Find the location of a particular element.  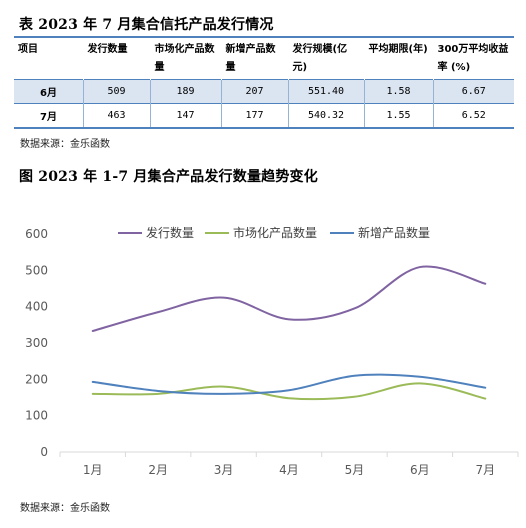

table-row: 7月 463 147 177 540.32 1.55 6.52 is located at coordinates (264, 115).